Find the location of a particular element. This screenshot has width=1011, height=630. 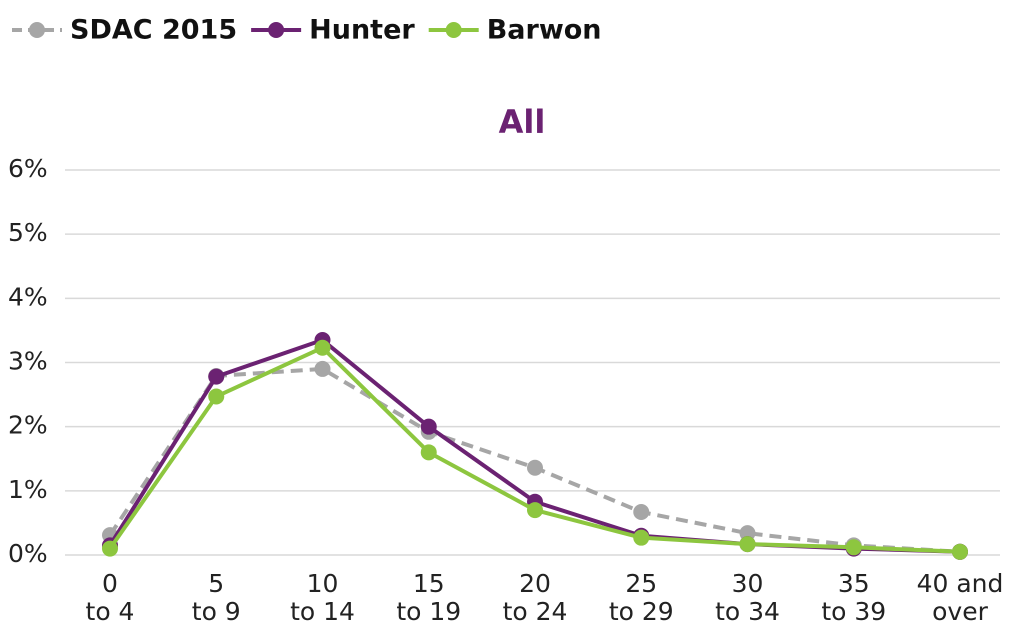

y-tick-label: 6% is located at coordinates (28, 168).